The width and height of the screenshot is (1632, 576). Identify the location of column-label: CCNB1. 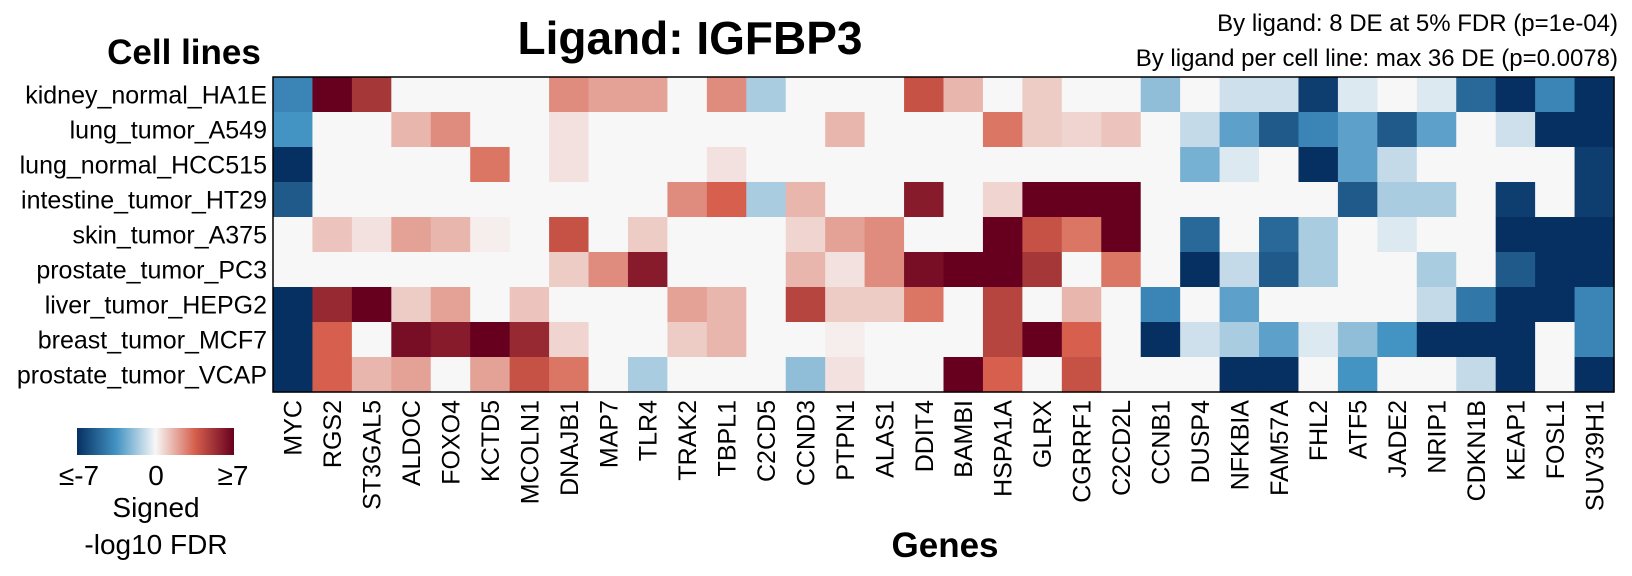
(1161, 442).